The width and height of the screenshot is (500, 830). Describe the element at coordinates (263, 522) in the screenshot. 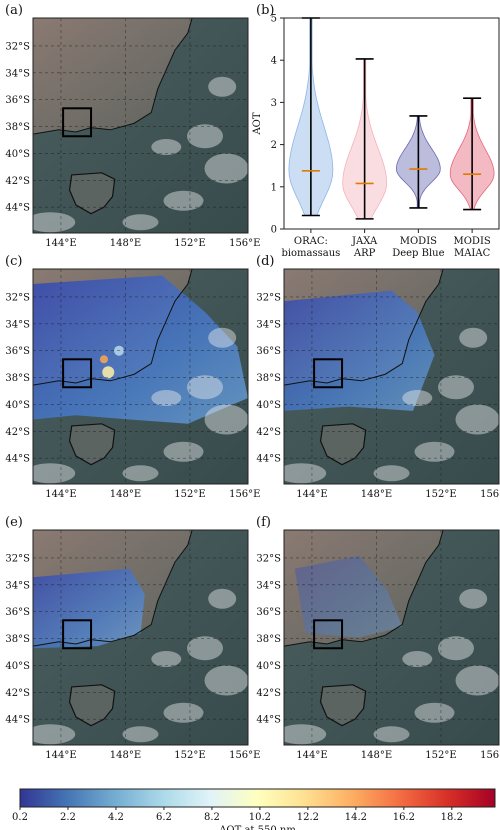

I see `panel-label: (f)` at that location.